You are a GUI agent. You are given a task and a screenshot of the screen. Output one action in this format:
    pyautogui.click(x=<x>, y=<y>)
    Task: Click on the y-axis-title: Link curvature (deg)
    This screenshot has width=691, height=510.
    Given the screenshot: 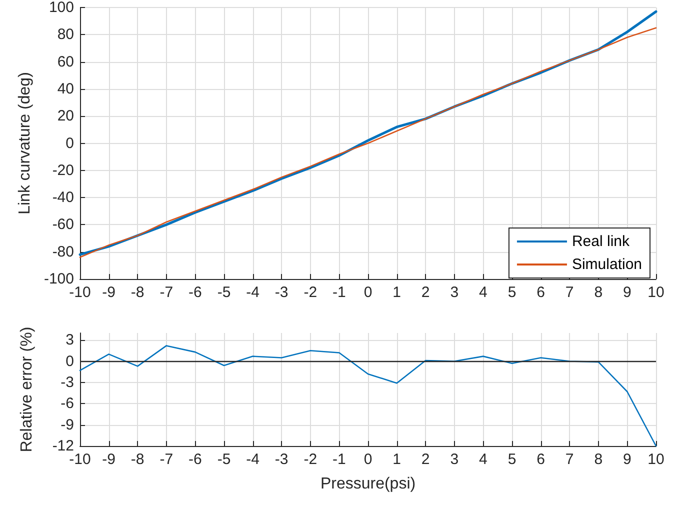 What is the action you would take?
    pyautogui.click(x=25, y=143)
    